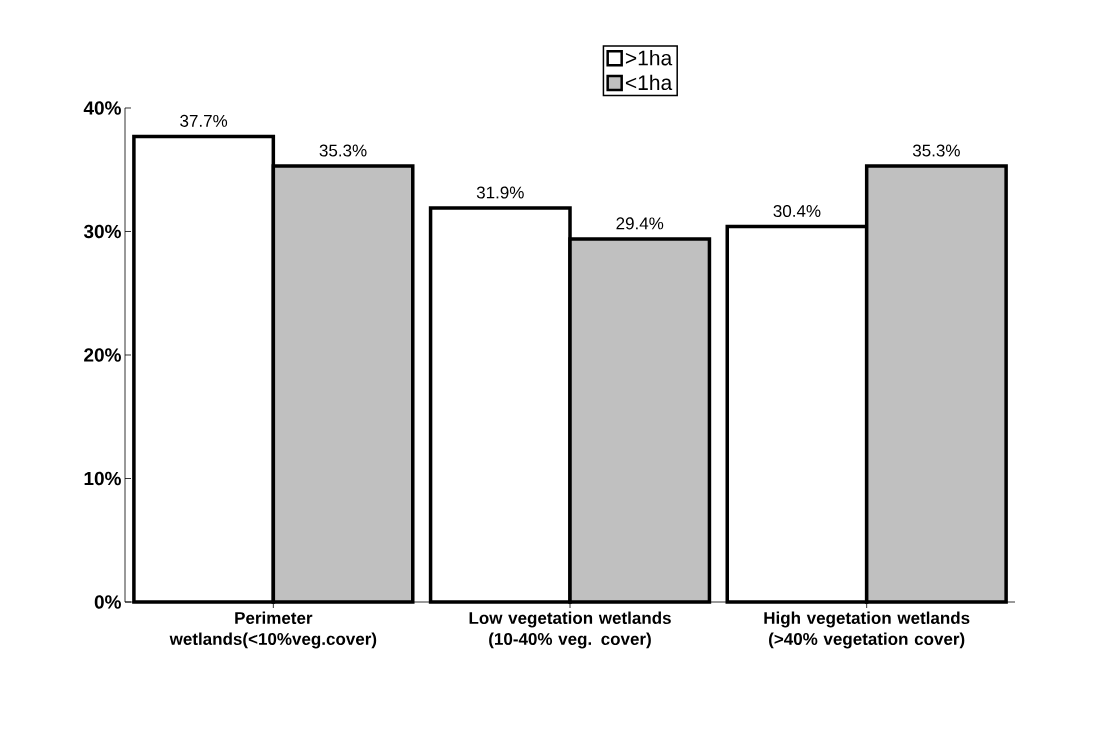  What do you see at coordinates (500, 192) in the screenshot?
I see `data-label: 31.9%` at bounding box center [500, 192].